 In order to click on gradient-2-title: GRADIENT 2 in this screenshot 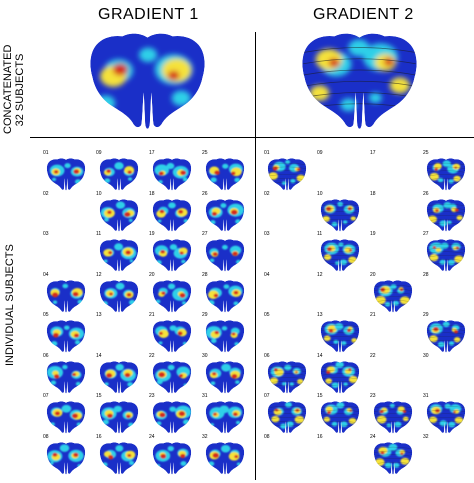, I will do `click(363, 14)`.